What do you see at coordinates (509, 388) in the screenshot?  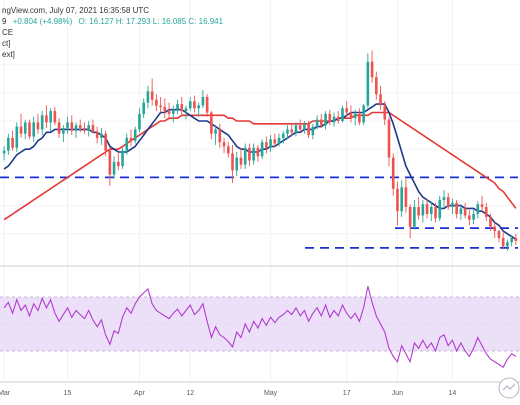 I see `tradingview-logo` at bounding box center [509, 388].